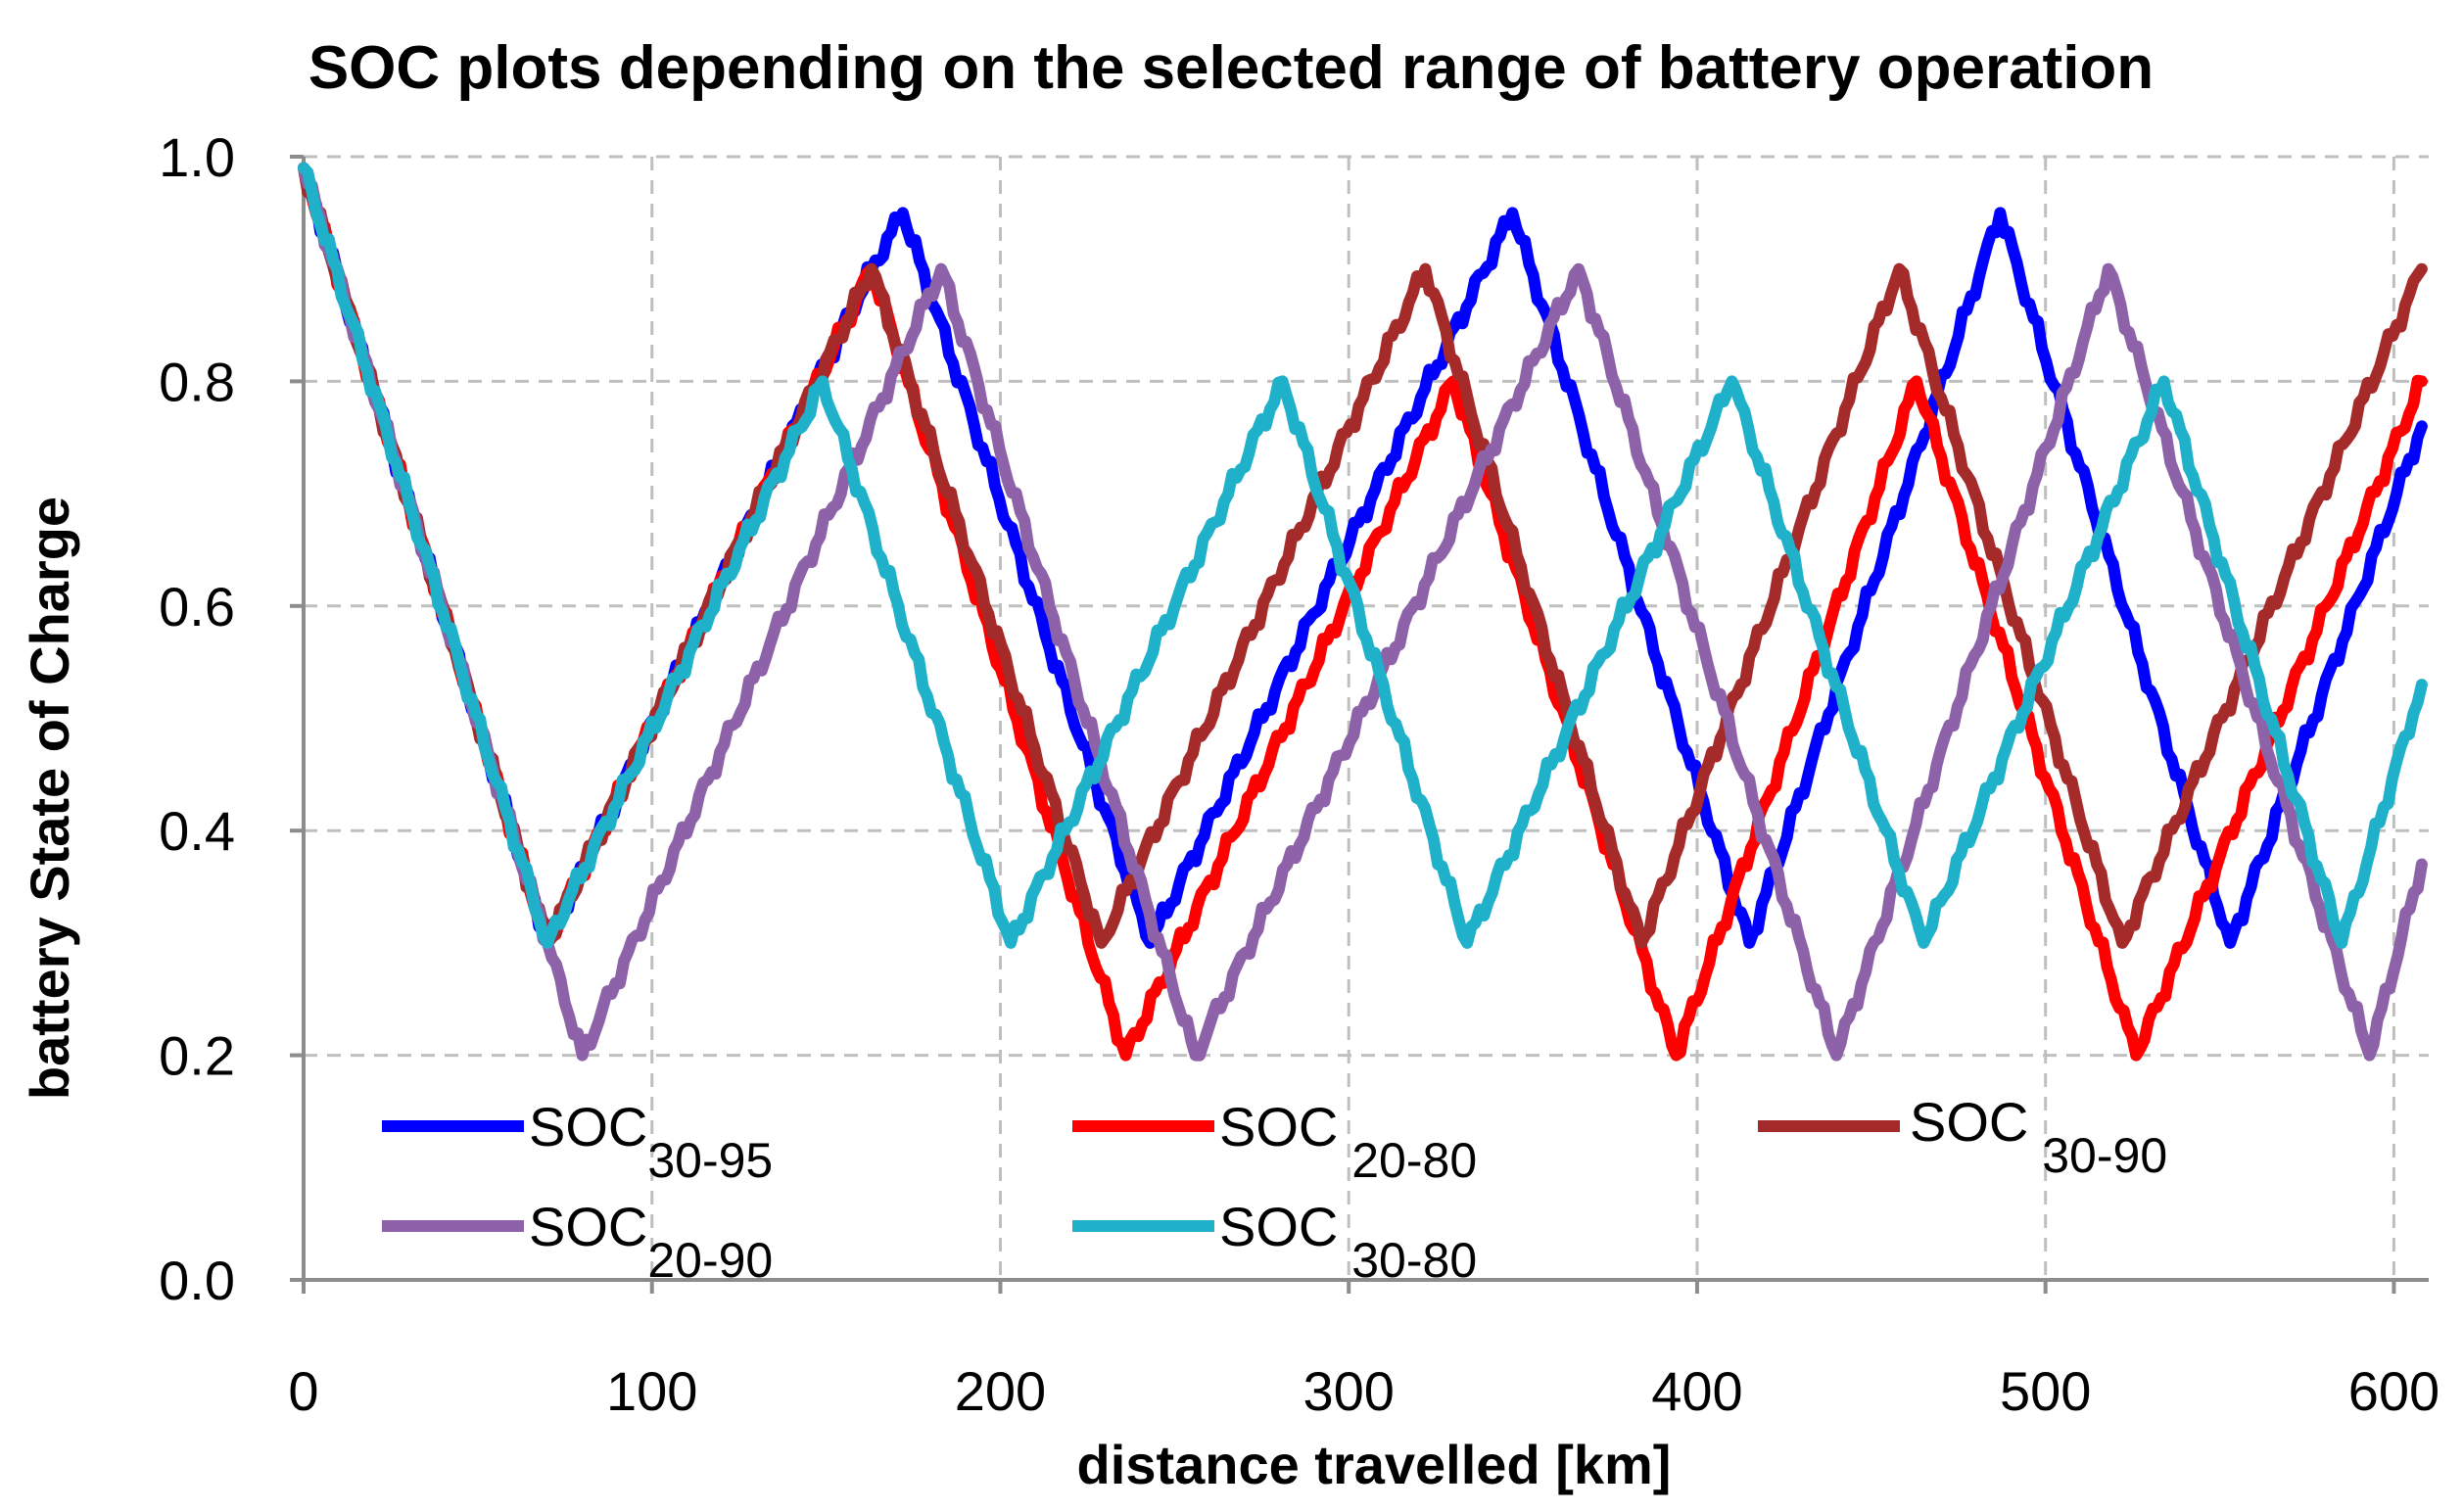  What do you see at coordinates (652, 1391) in the screenshot?
I see `x-tick-label: 100` at bounding box center [652, 1391].